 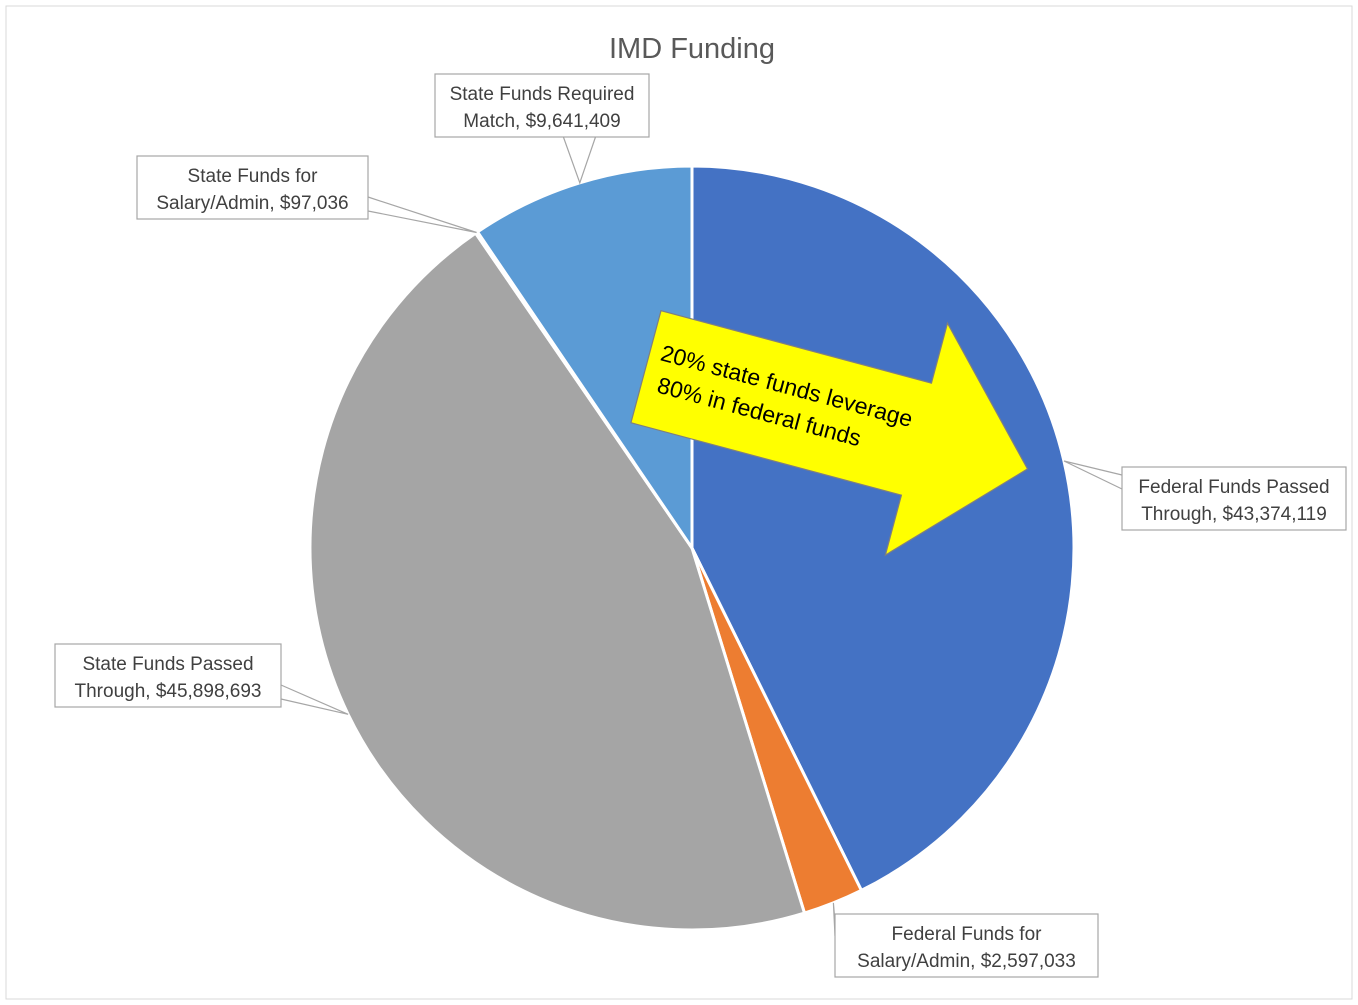 I want to click on data-label-state-salary-admin: State Funds for Salary/Admin, $97,036, so click(x=252, y=187).